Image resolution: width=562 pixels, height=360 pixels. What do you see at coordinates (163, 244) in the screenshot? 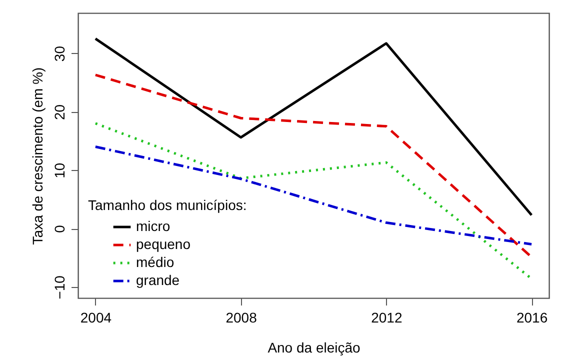
I see `legend-label: pequeno` at bounding box center [163, 244].